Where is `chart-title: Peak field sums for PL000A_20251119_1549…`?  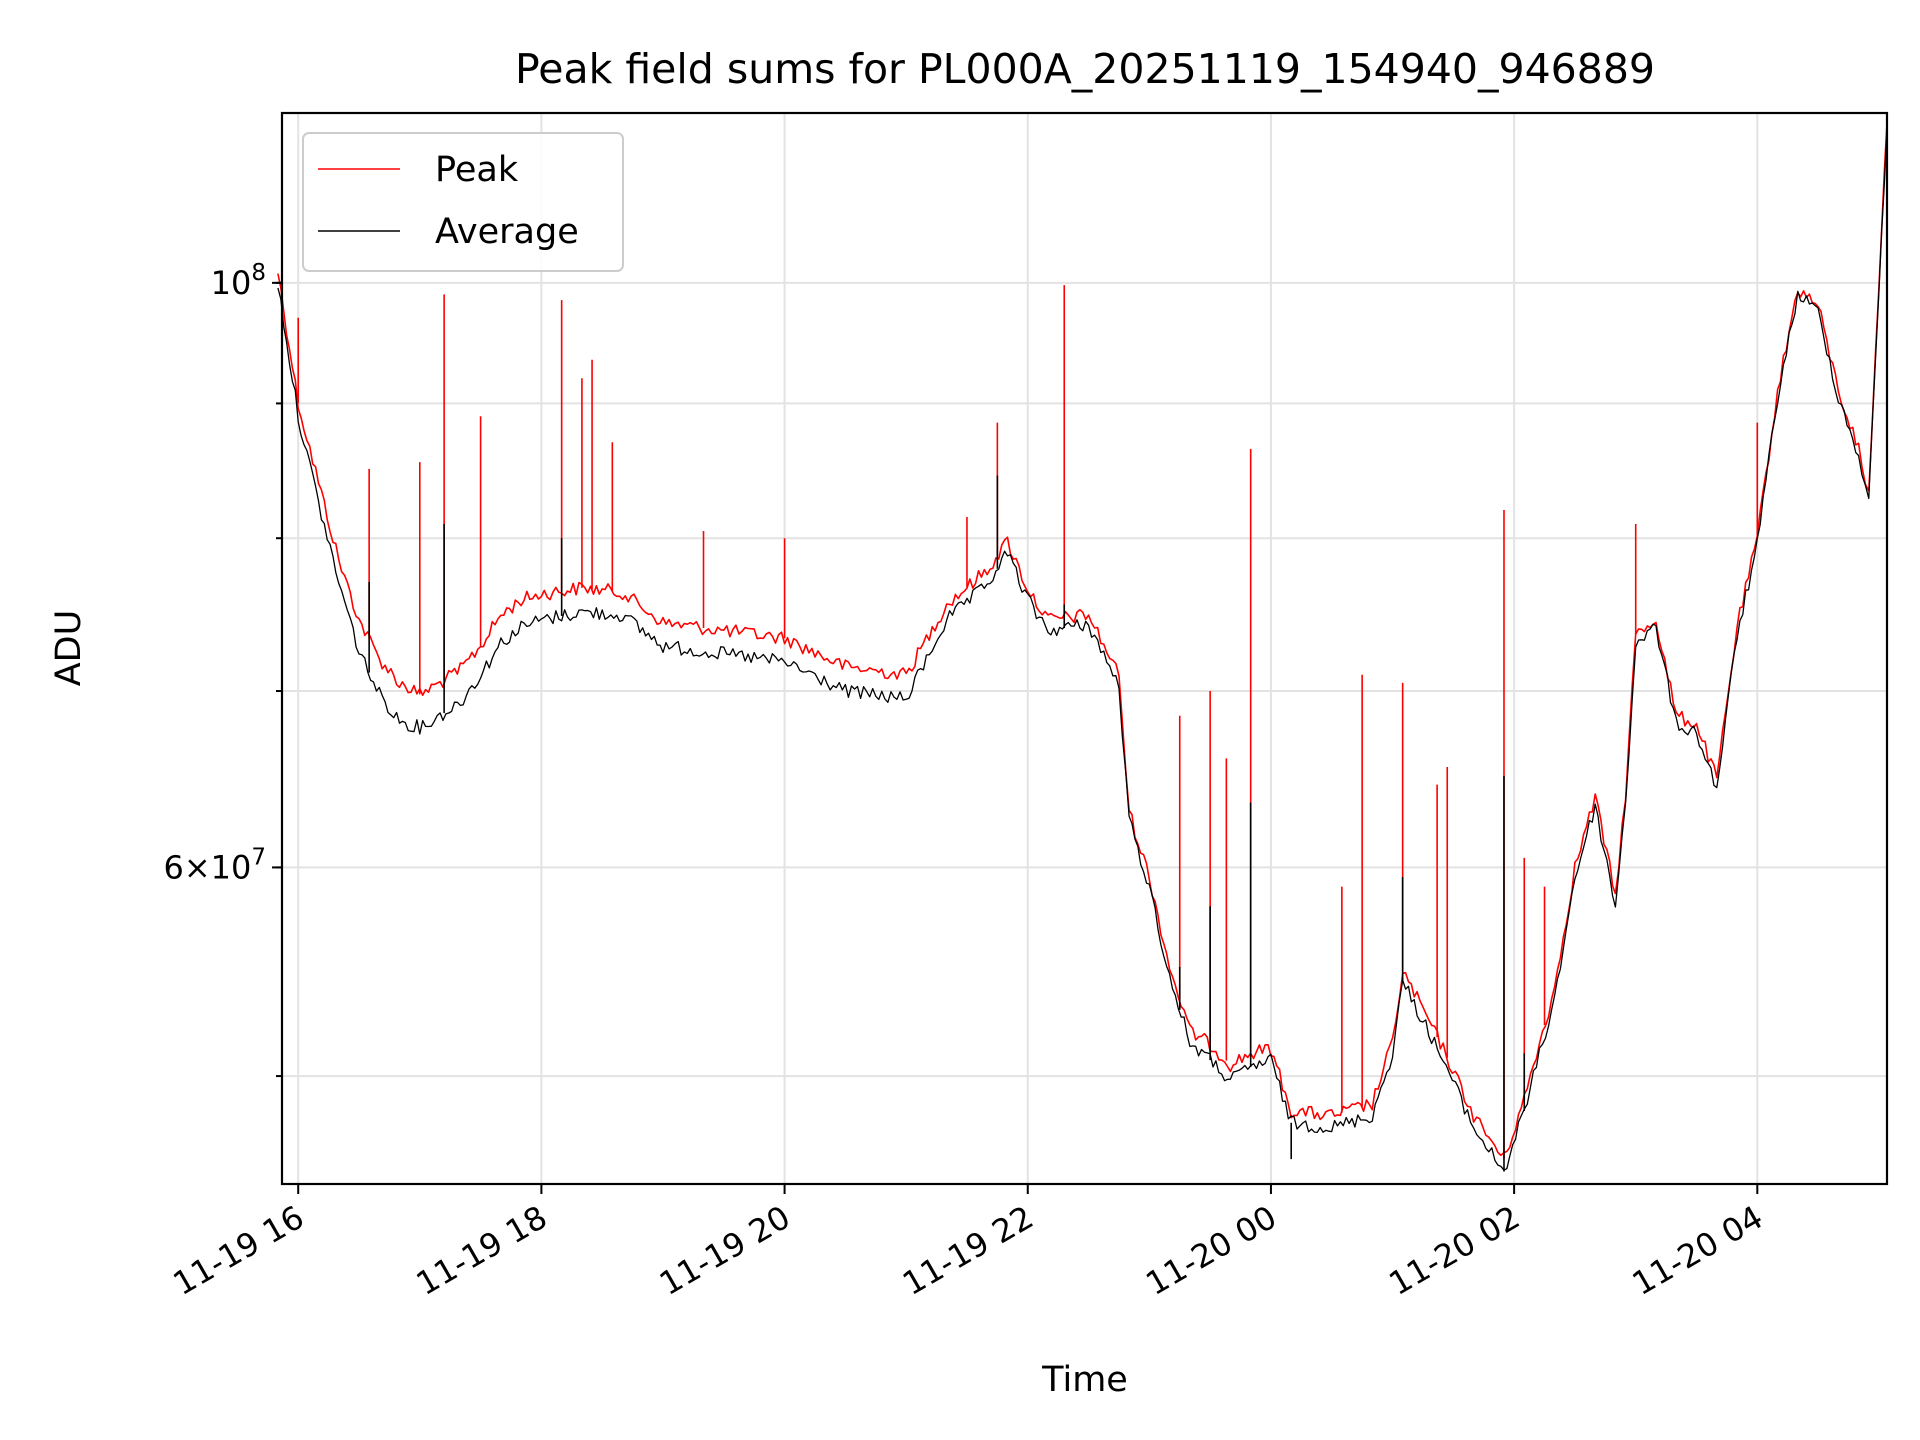
chart-title: Peak field sums for PL000A_20251119_1549… is located at coordinates (1085, 69).